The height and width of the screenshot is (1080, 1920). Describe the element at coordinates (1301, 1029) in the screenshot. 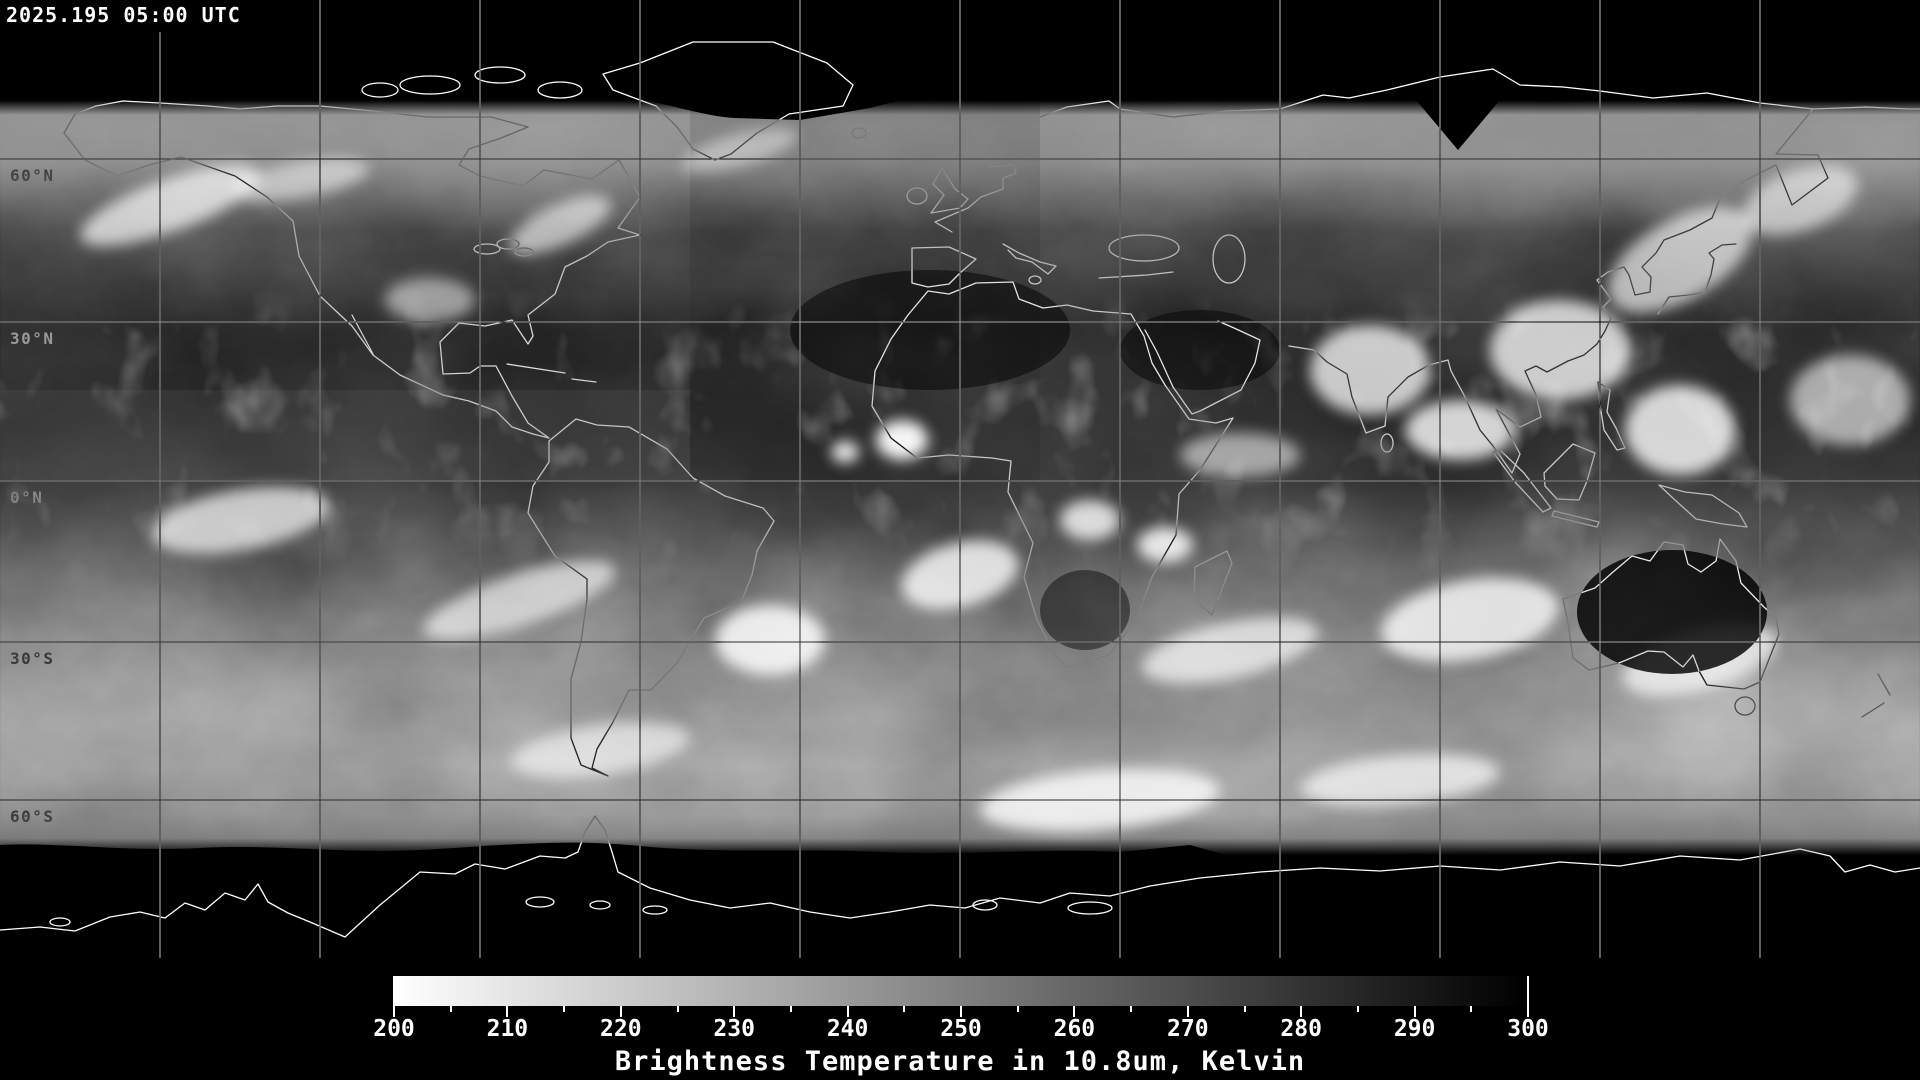

I see `colorbar-tick-label: 280` at that location.